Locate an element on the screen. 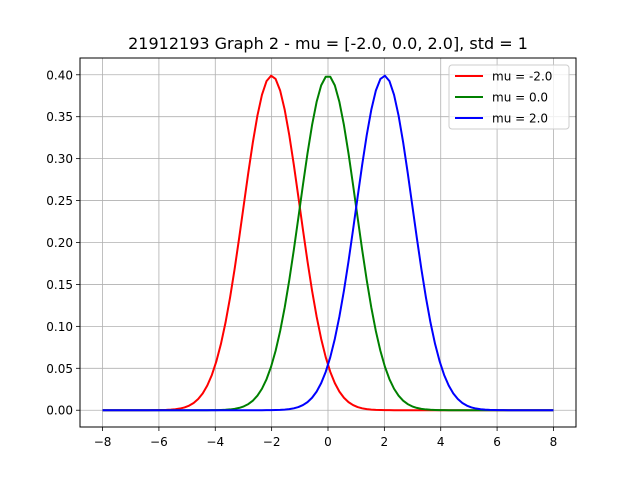 The width and height of the screenshot is (640, 480). y-tick-label: 0.40 is located at coordinates (59, 75).